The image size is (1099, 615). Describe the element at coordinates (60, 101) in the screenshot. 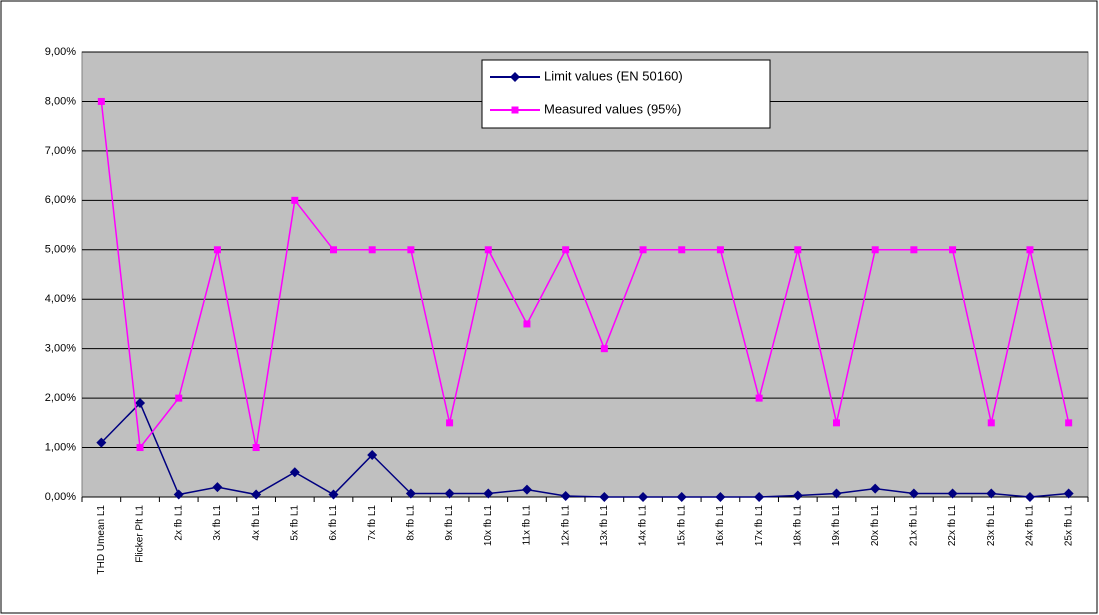

I see `y-tick-label: 8,00%` at that location.